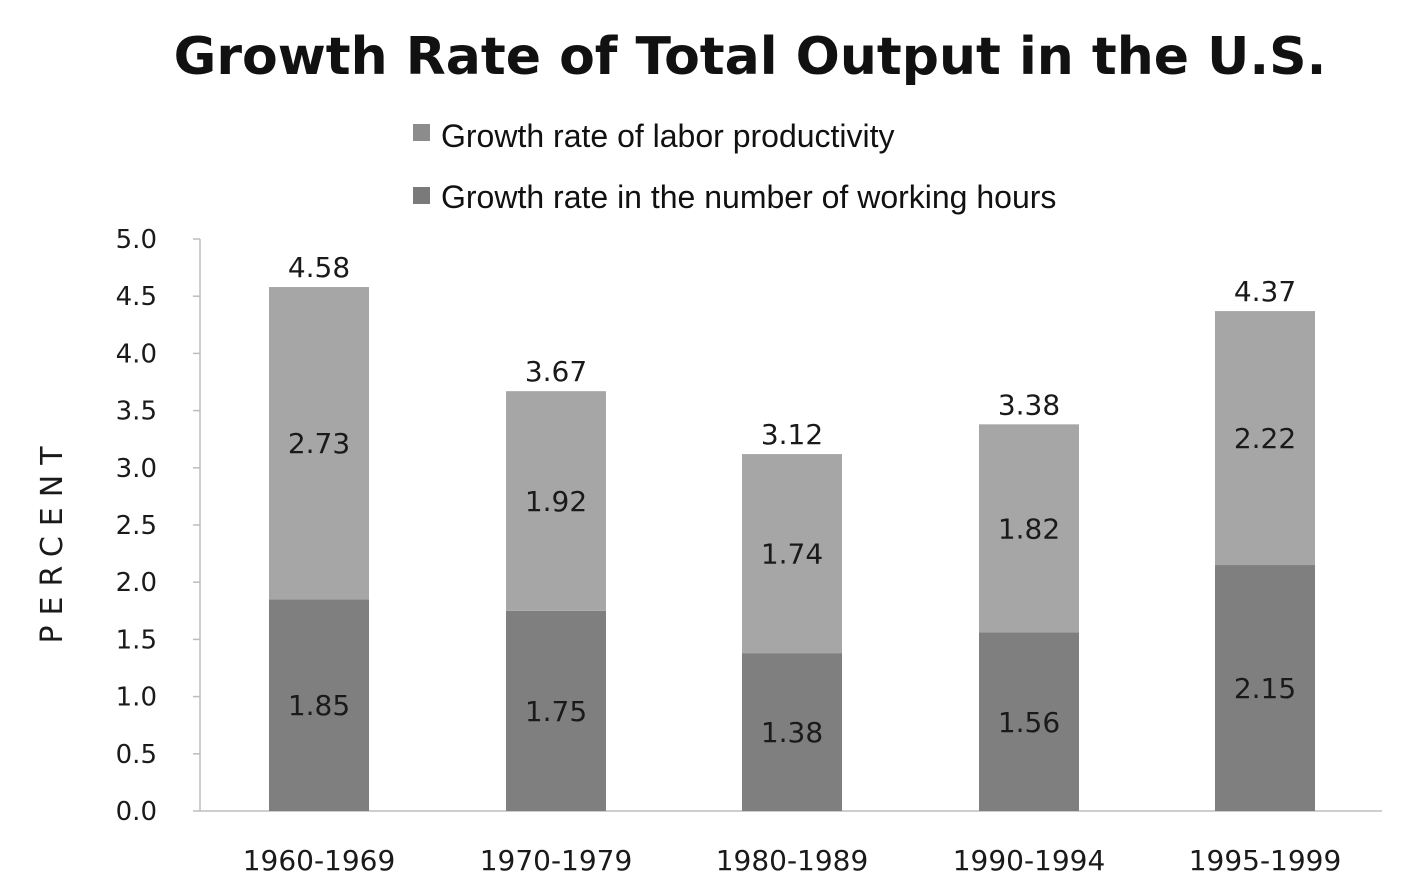 The height and width of the screenshot is (896, 1408). I want to click on legend-swatch-productivity, so click(421, 132).